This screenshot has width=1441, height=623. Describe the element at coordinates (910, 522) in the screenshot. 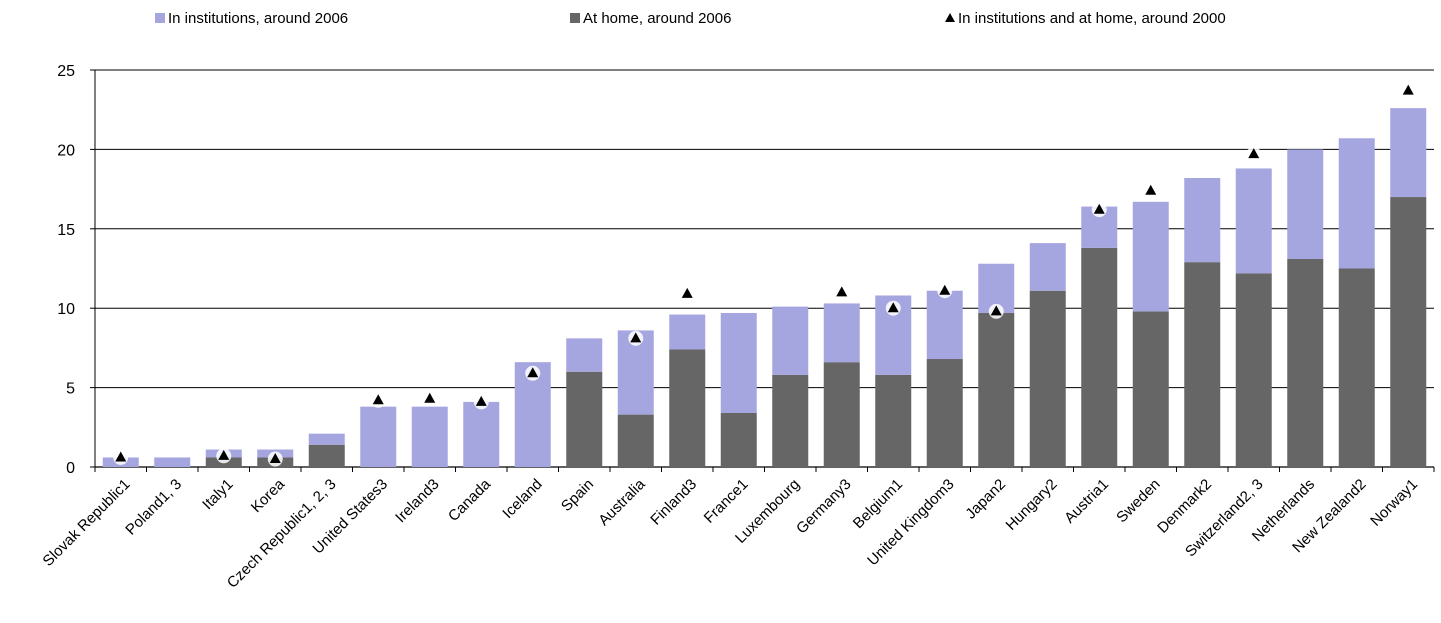

I see `x-tick-label: United Kingdom3` at that location.